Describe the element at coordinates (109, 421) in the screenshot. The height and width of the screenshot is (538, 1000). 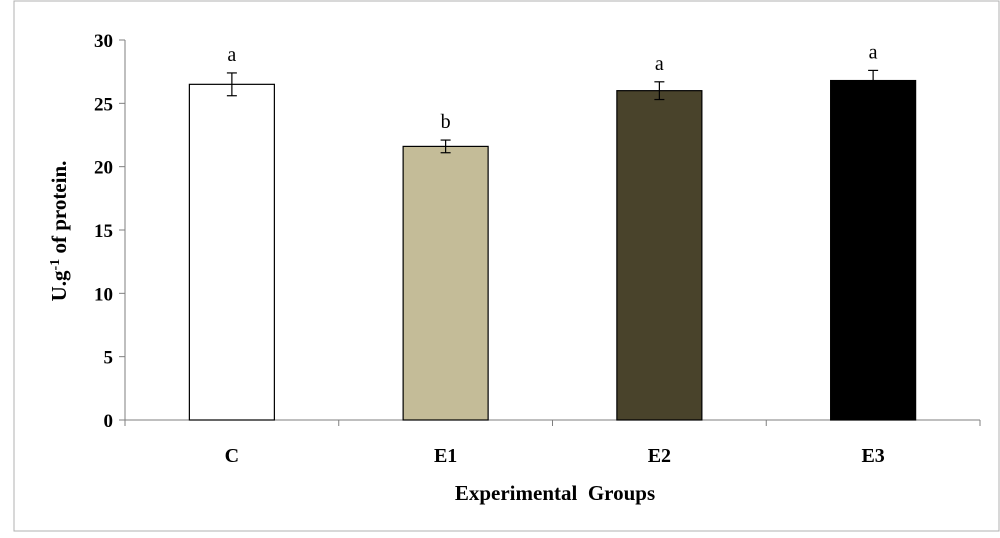
I see `y-tick-label: 0` at that location.